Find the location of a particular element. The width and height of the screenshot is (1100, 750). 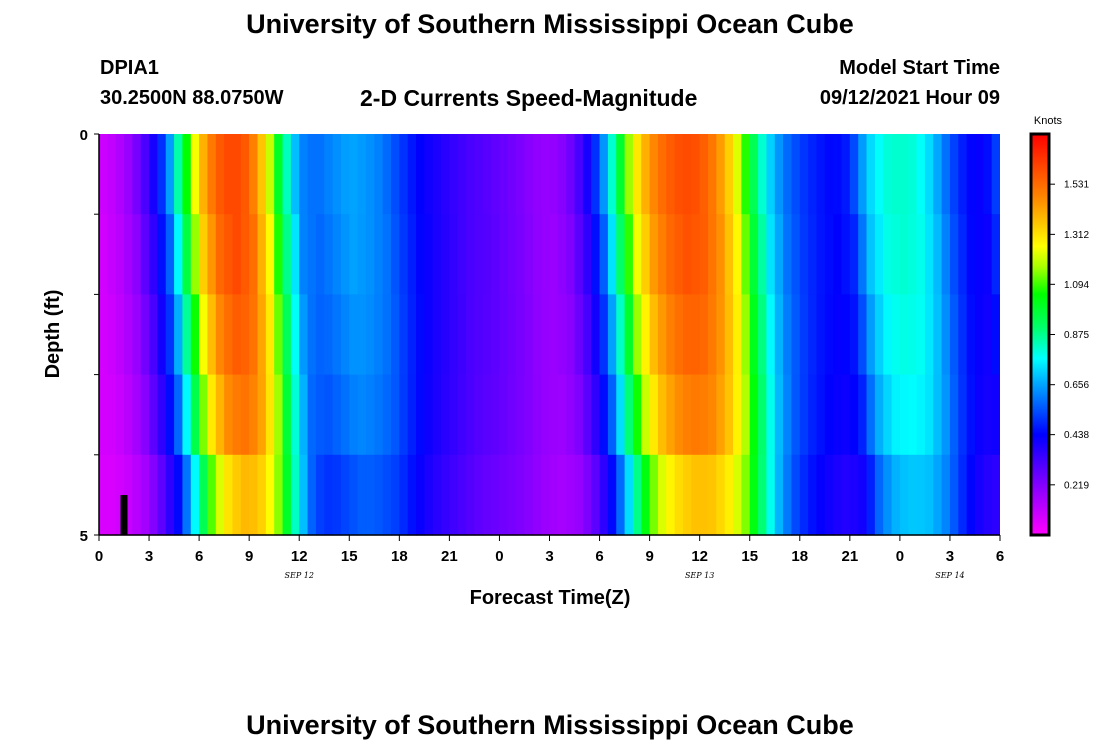

x-tick-label: 0 is located at coordinates (99, 556).